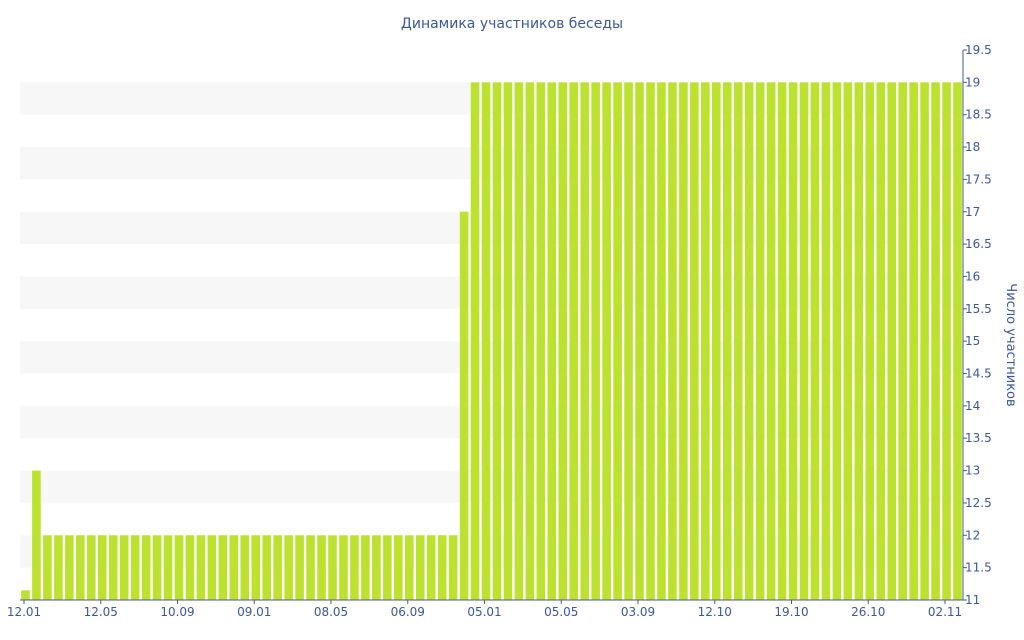  What do you see at coordinates (101, 612) in the screenshot?
I see `x-tick-label: 12.05` at bounding box center [101, 612].